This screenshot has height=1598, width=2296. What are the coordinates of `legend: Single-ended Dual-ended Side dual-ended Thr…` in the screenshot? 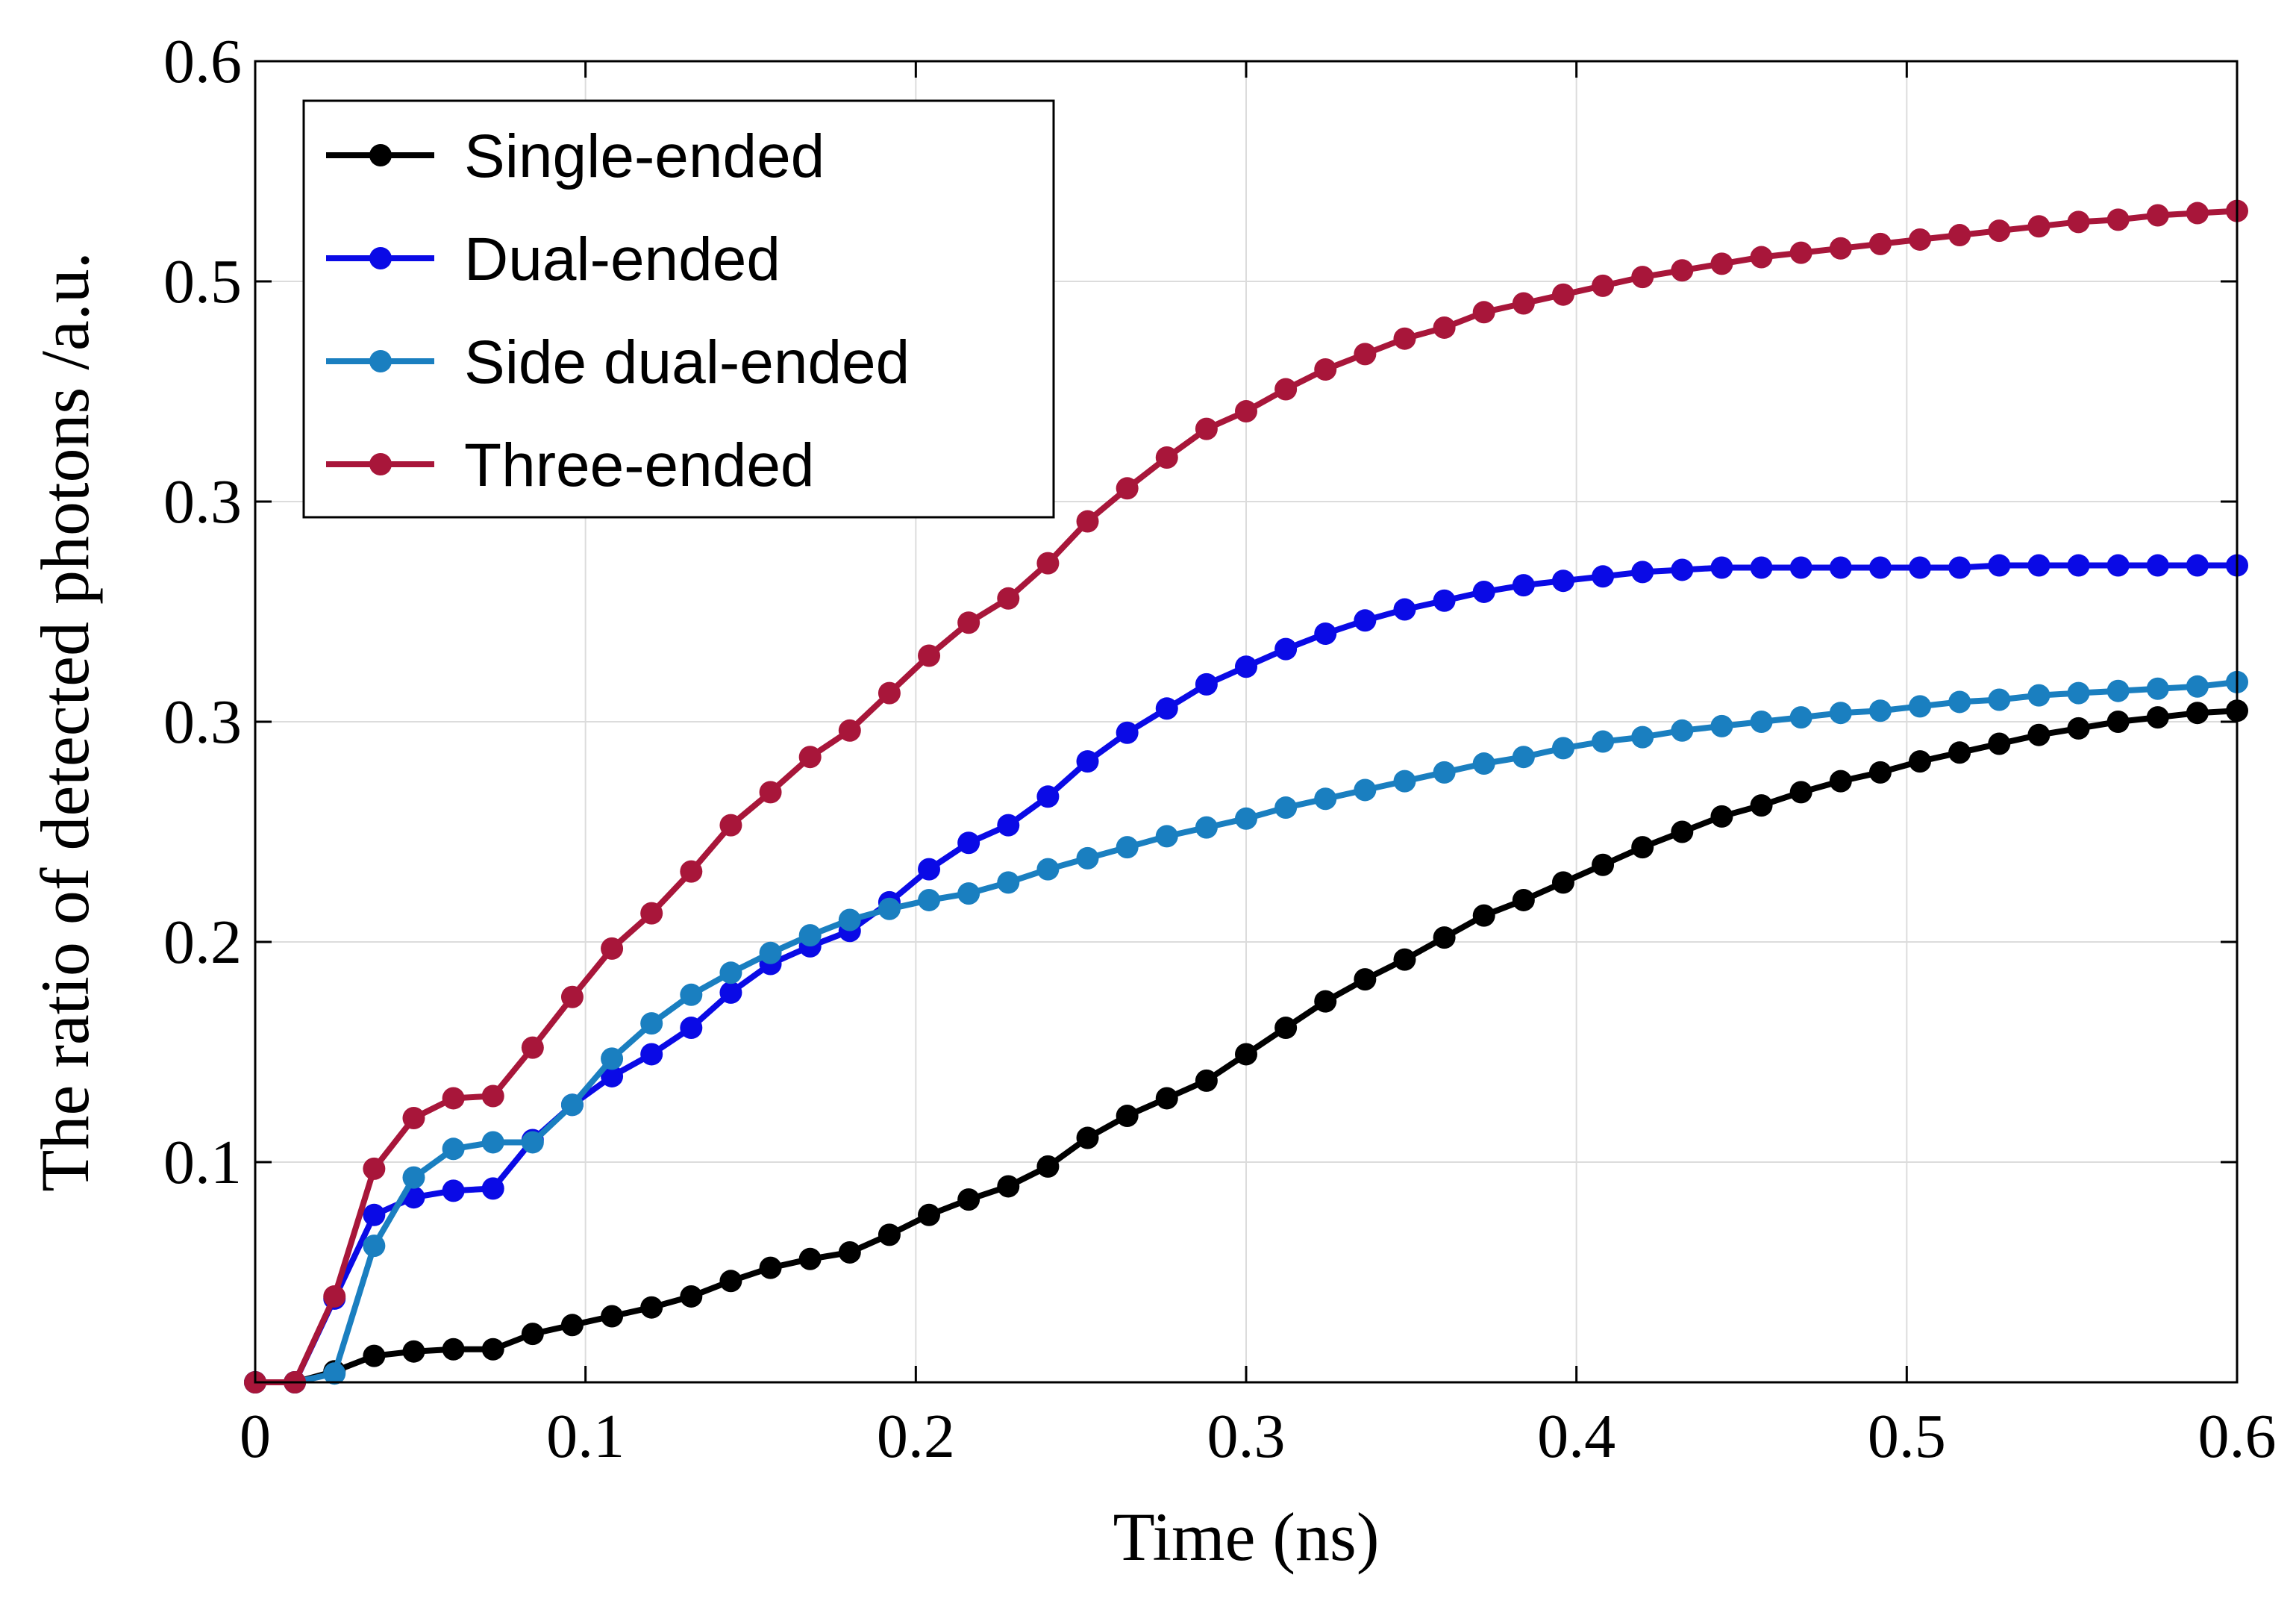 It's located at (679, 309).